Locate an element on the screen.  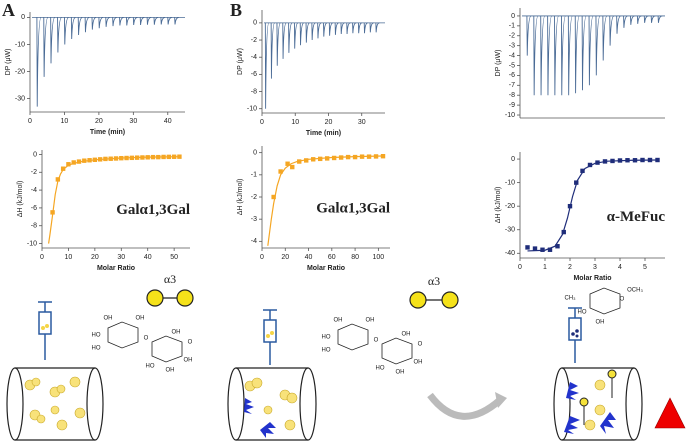
fit-curve is located at coordinates (114, 200).